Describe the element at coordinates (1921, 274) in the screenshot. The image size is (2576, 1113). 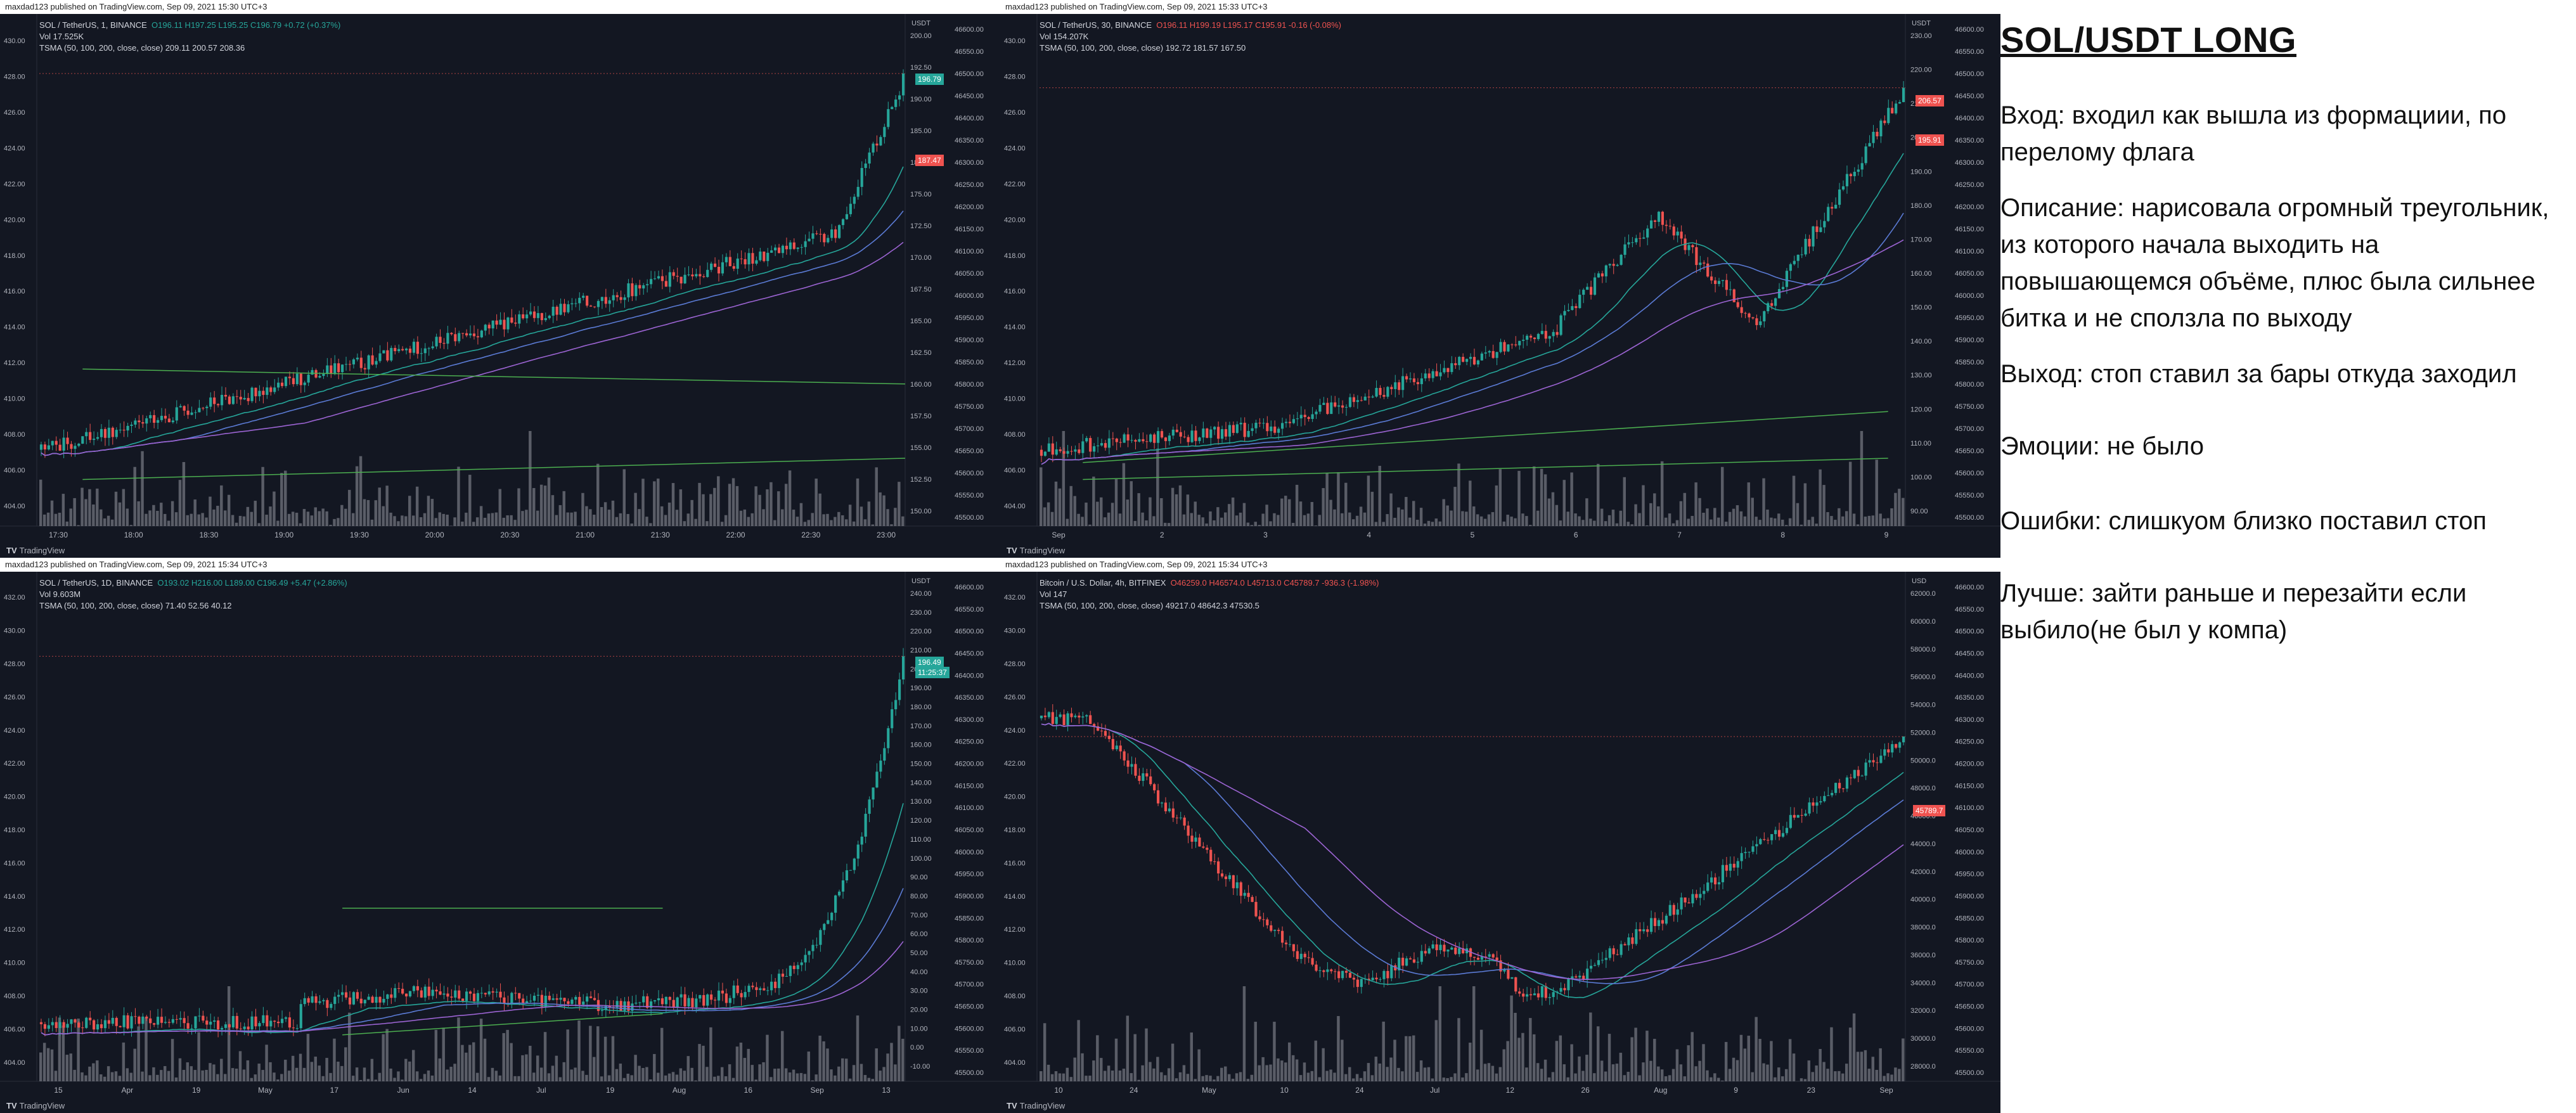
I see `right-axis-label: 160.00` at that location.